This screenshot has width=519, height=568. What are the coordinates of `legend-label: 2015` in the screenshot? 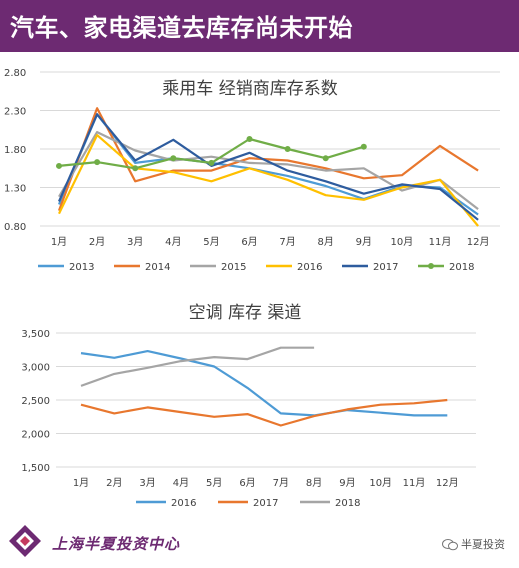 It's located at (233, 267).